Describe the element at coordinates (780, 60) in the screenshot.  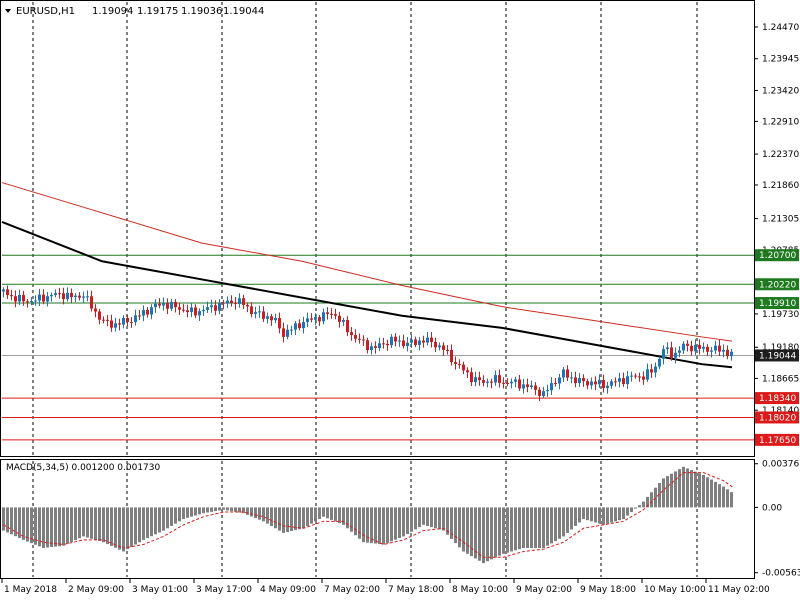
I see `price-tick-label: 1.23945` at that location.